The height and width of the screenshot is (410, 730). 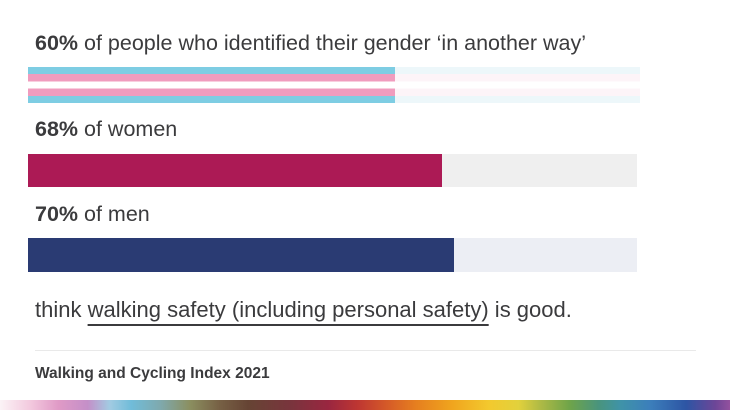 What do you see at coordinates (530, 309) in the screenshot?
I see `statement-suffix: is good.` at bounding box center [530, 309].